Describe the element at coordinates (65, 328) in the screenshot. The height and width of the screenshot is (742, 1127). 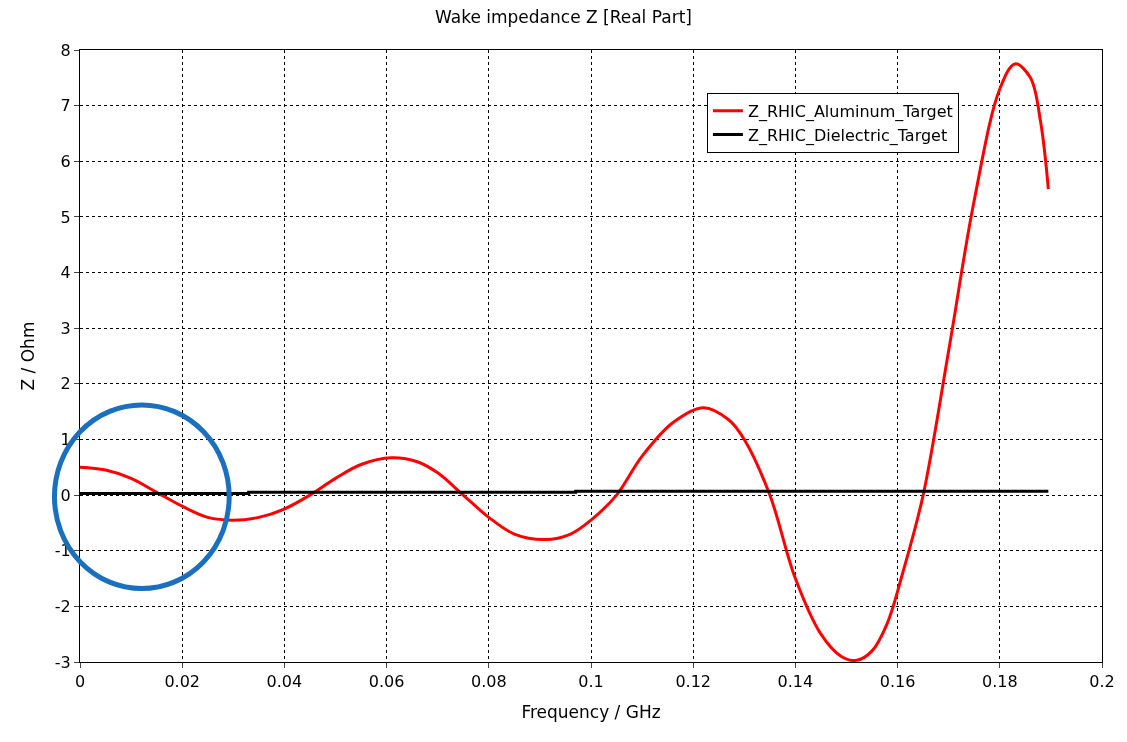
I see `y-tick-label: 3` at that location.